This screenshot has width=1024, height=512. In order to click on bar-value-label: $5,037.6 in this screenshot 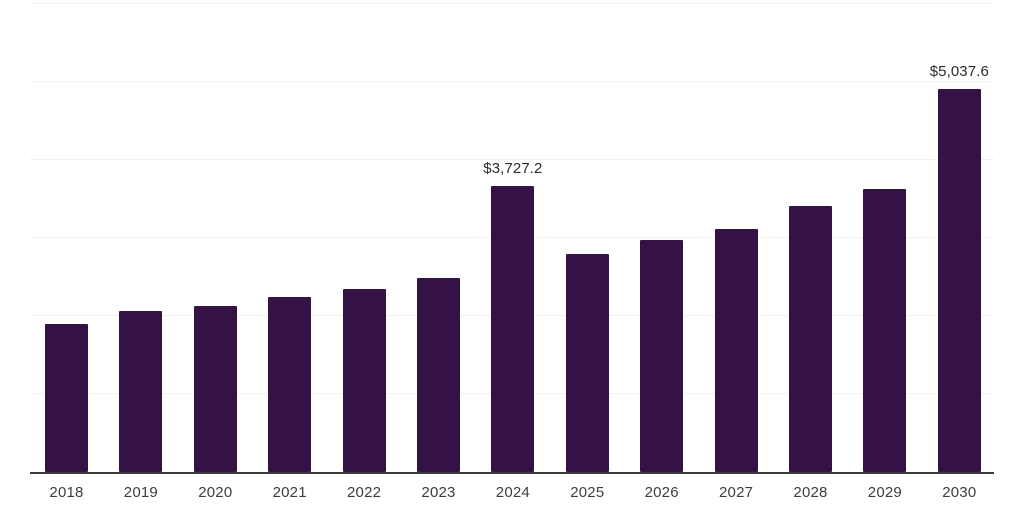, I will do `click(959, 71)`.